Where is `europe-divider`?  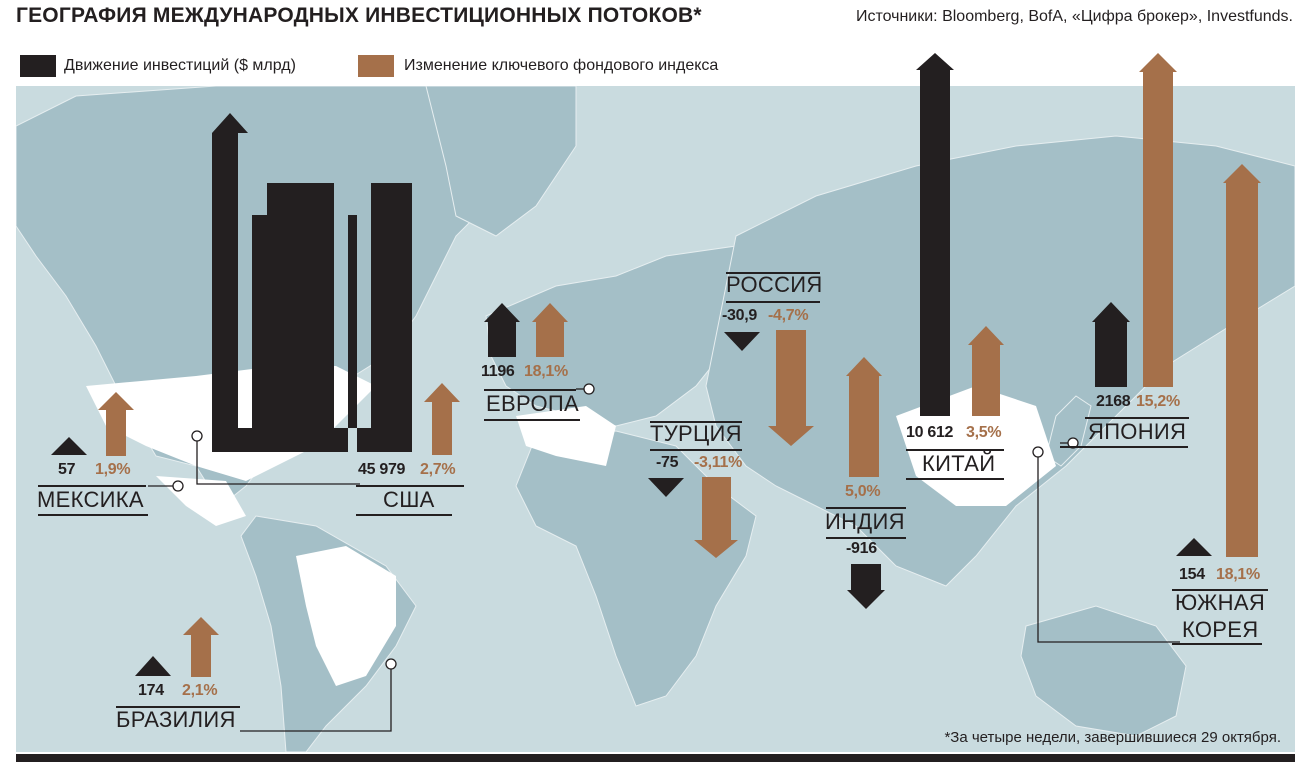
europe-divider is located at coordinates (530, 390).